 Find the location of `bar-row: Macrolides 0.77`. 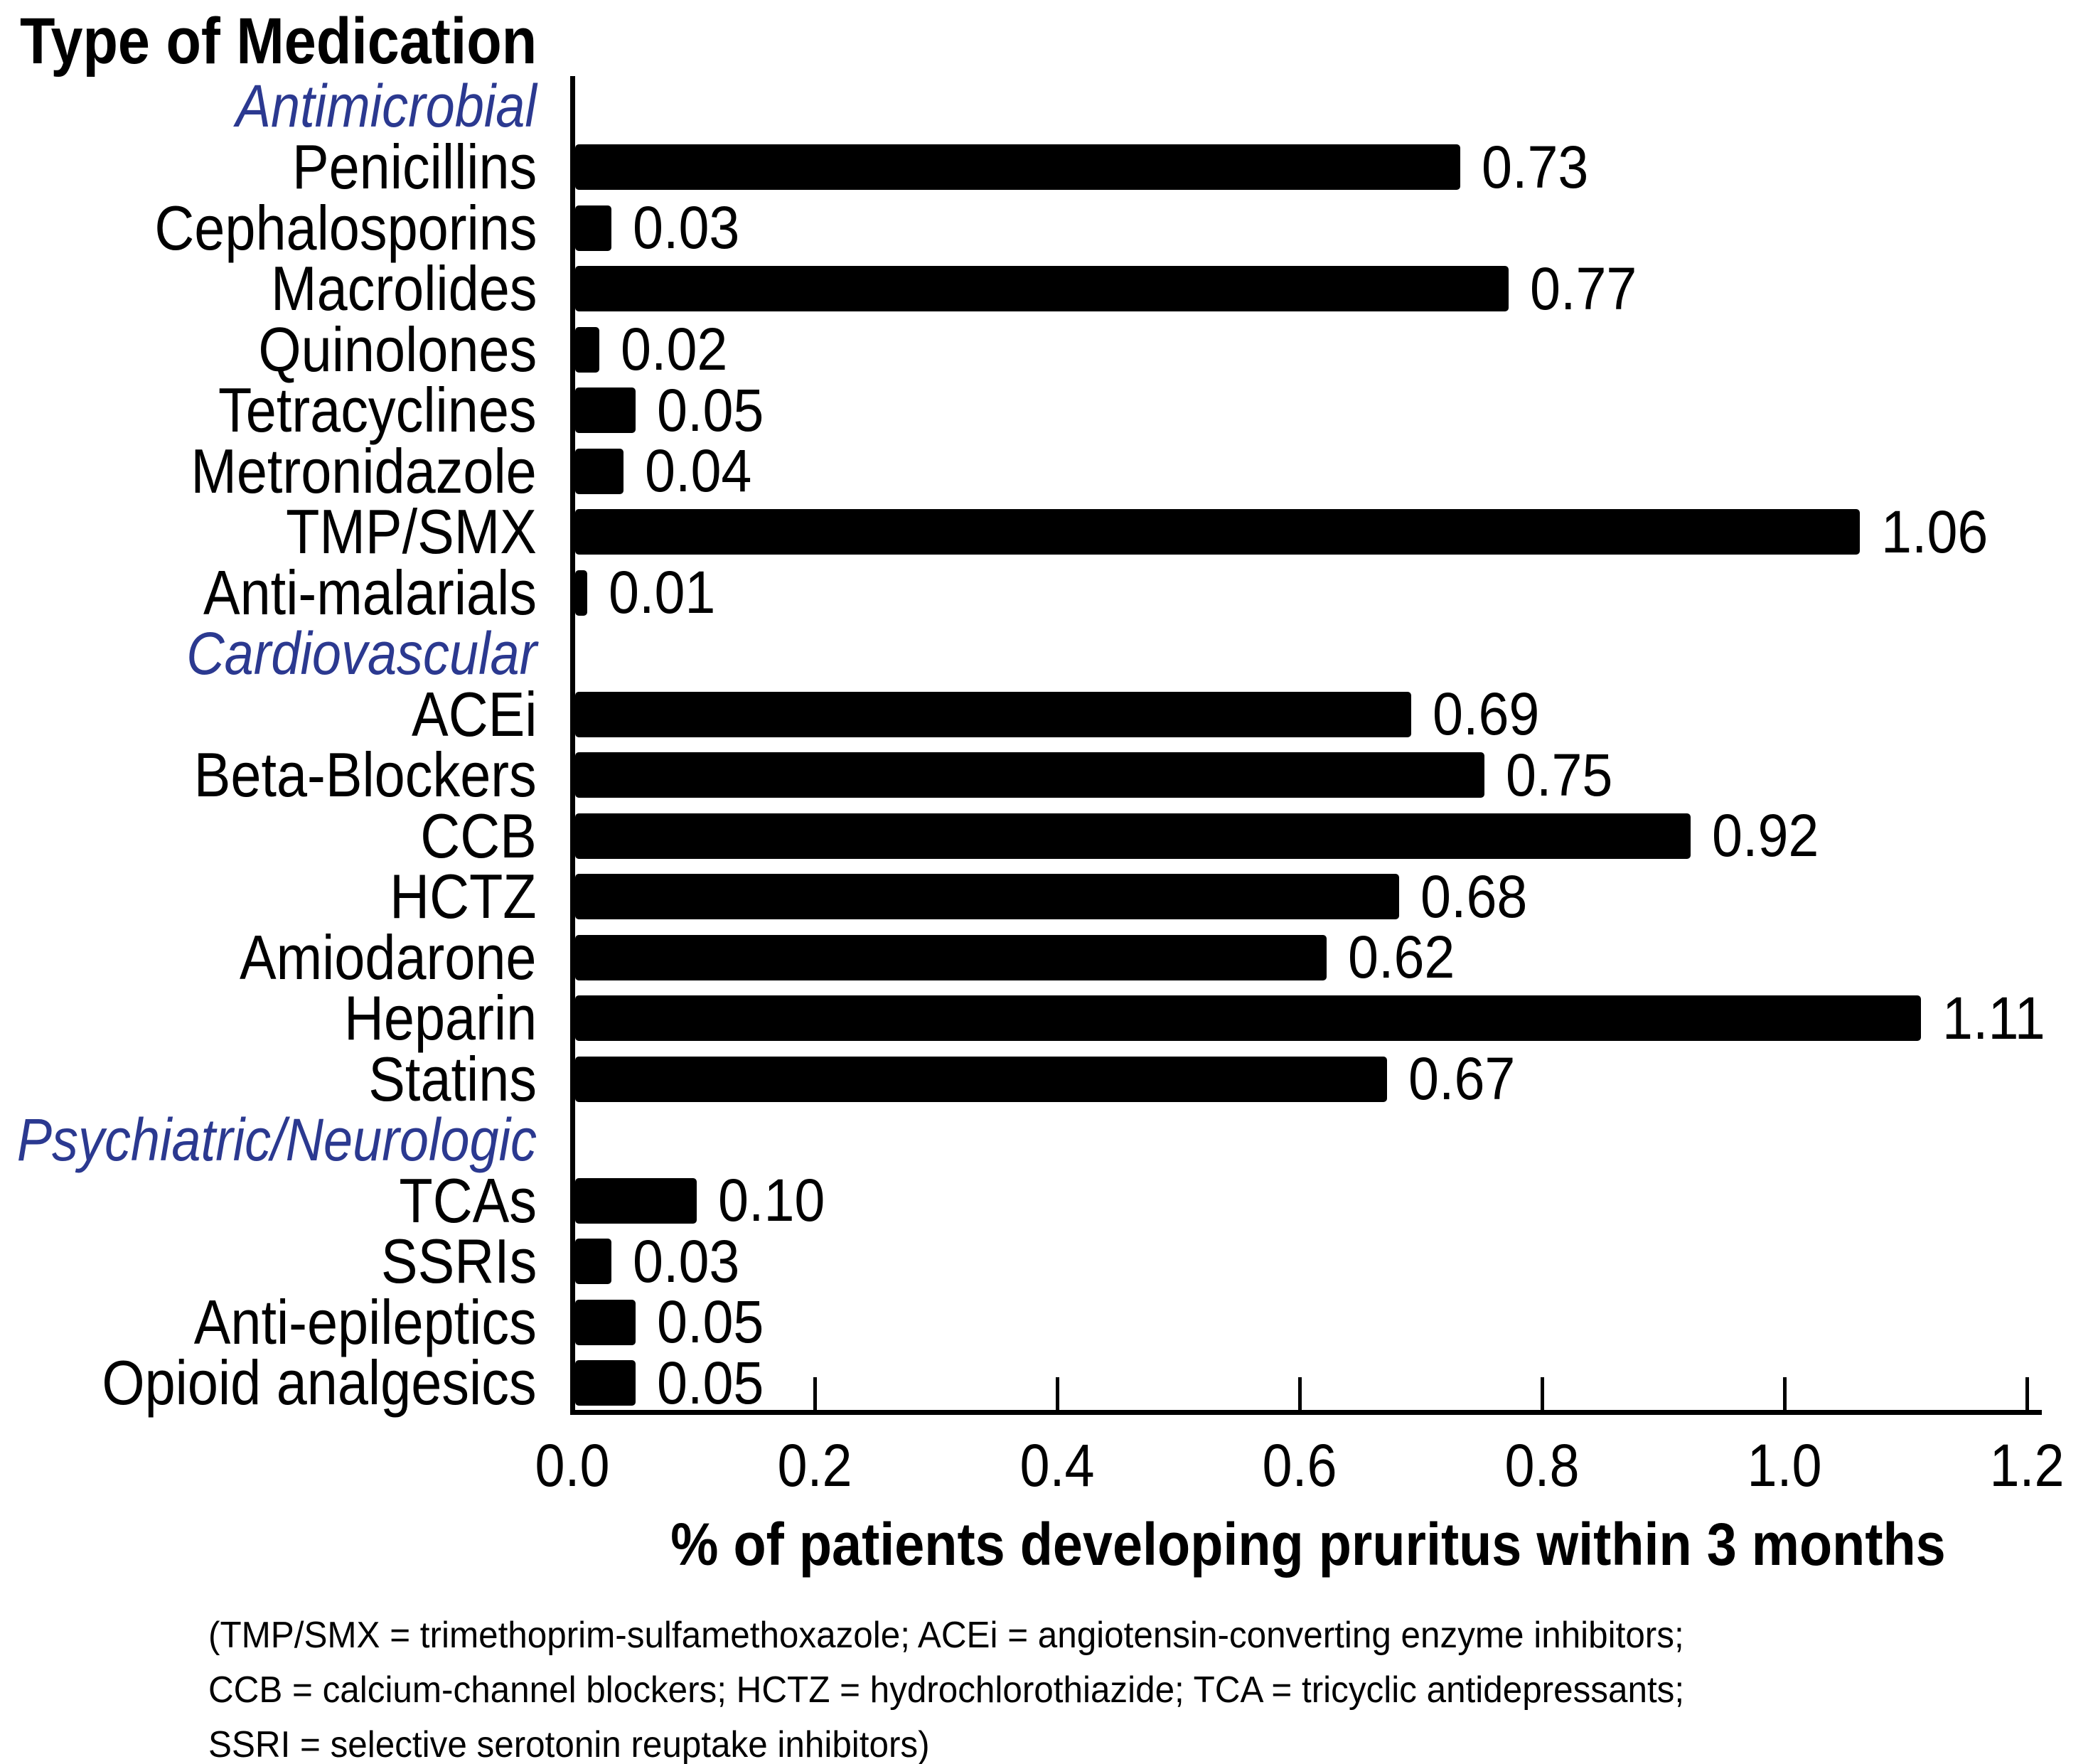

bar-row: Macrolides 0.77 is located at coordinates (1047, 288).